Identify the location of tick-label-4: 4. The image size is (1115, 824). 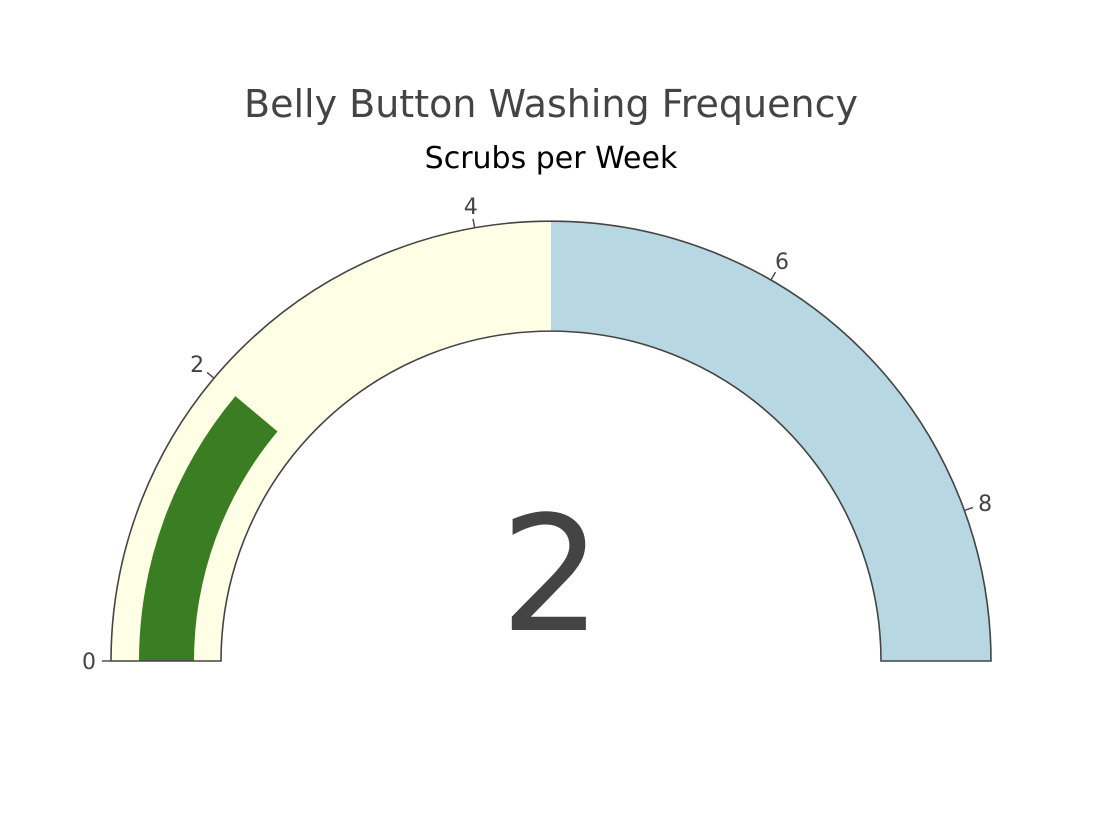
(471, 207).